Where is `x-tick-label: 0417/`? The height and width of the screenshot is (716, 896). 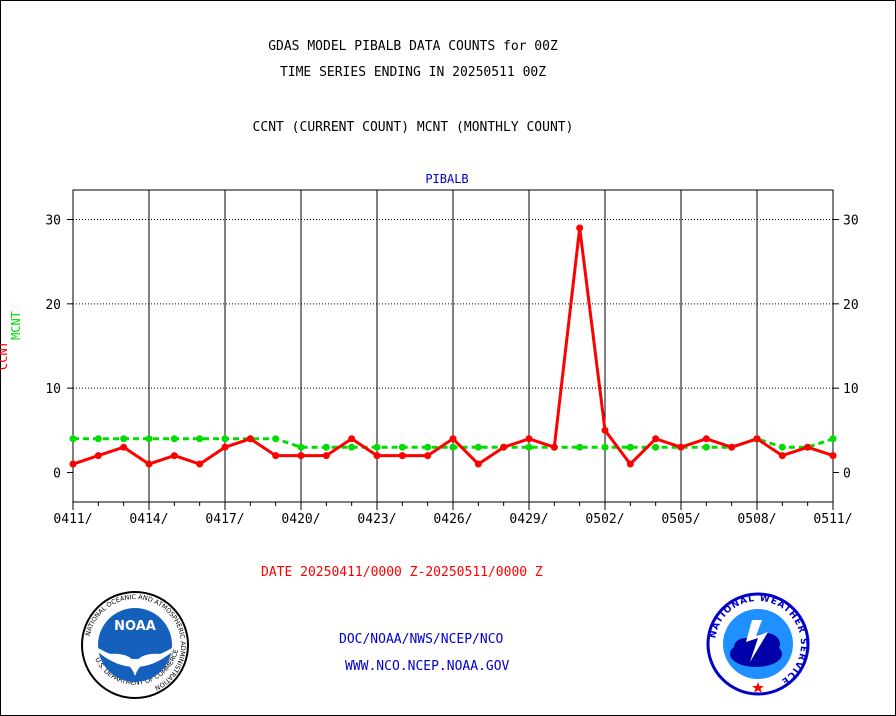 x-tick-label: 0417/ is located at coordinates (224, 519).